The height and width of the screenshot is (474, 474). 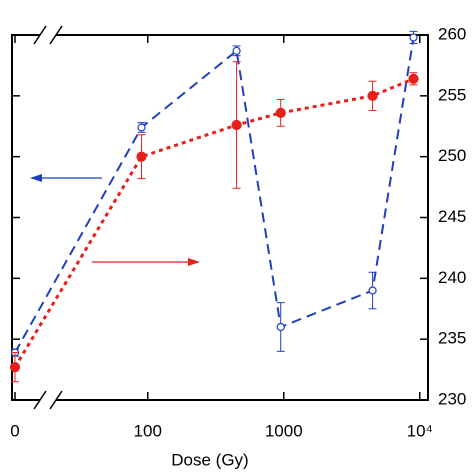 I want to click on x-tick-label: 0, so click(x=14, y=430).